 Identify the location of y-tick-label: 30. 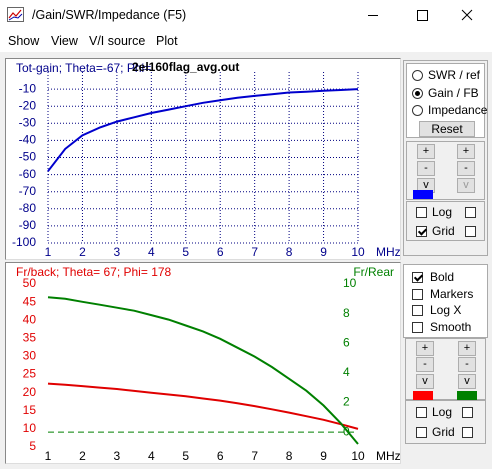
(30, 356).